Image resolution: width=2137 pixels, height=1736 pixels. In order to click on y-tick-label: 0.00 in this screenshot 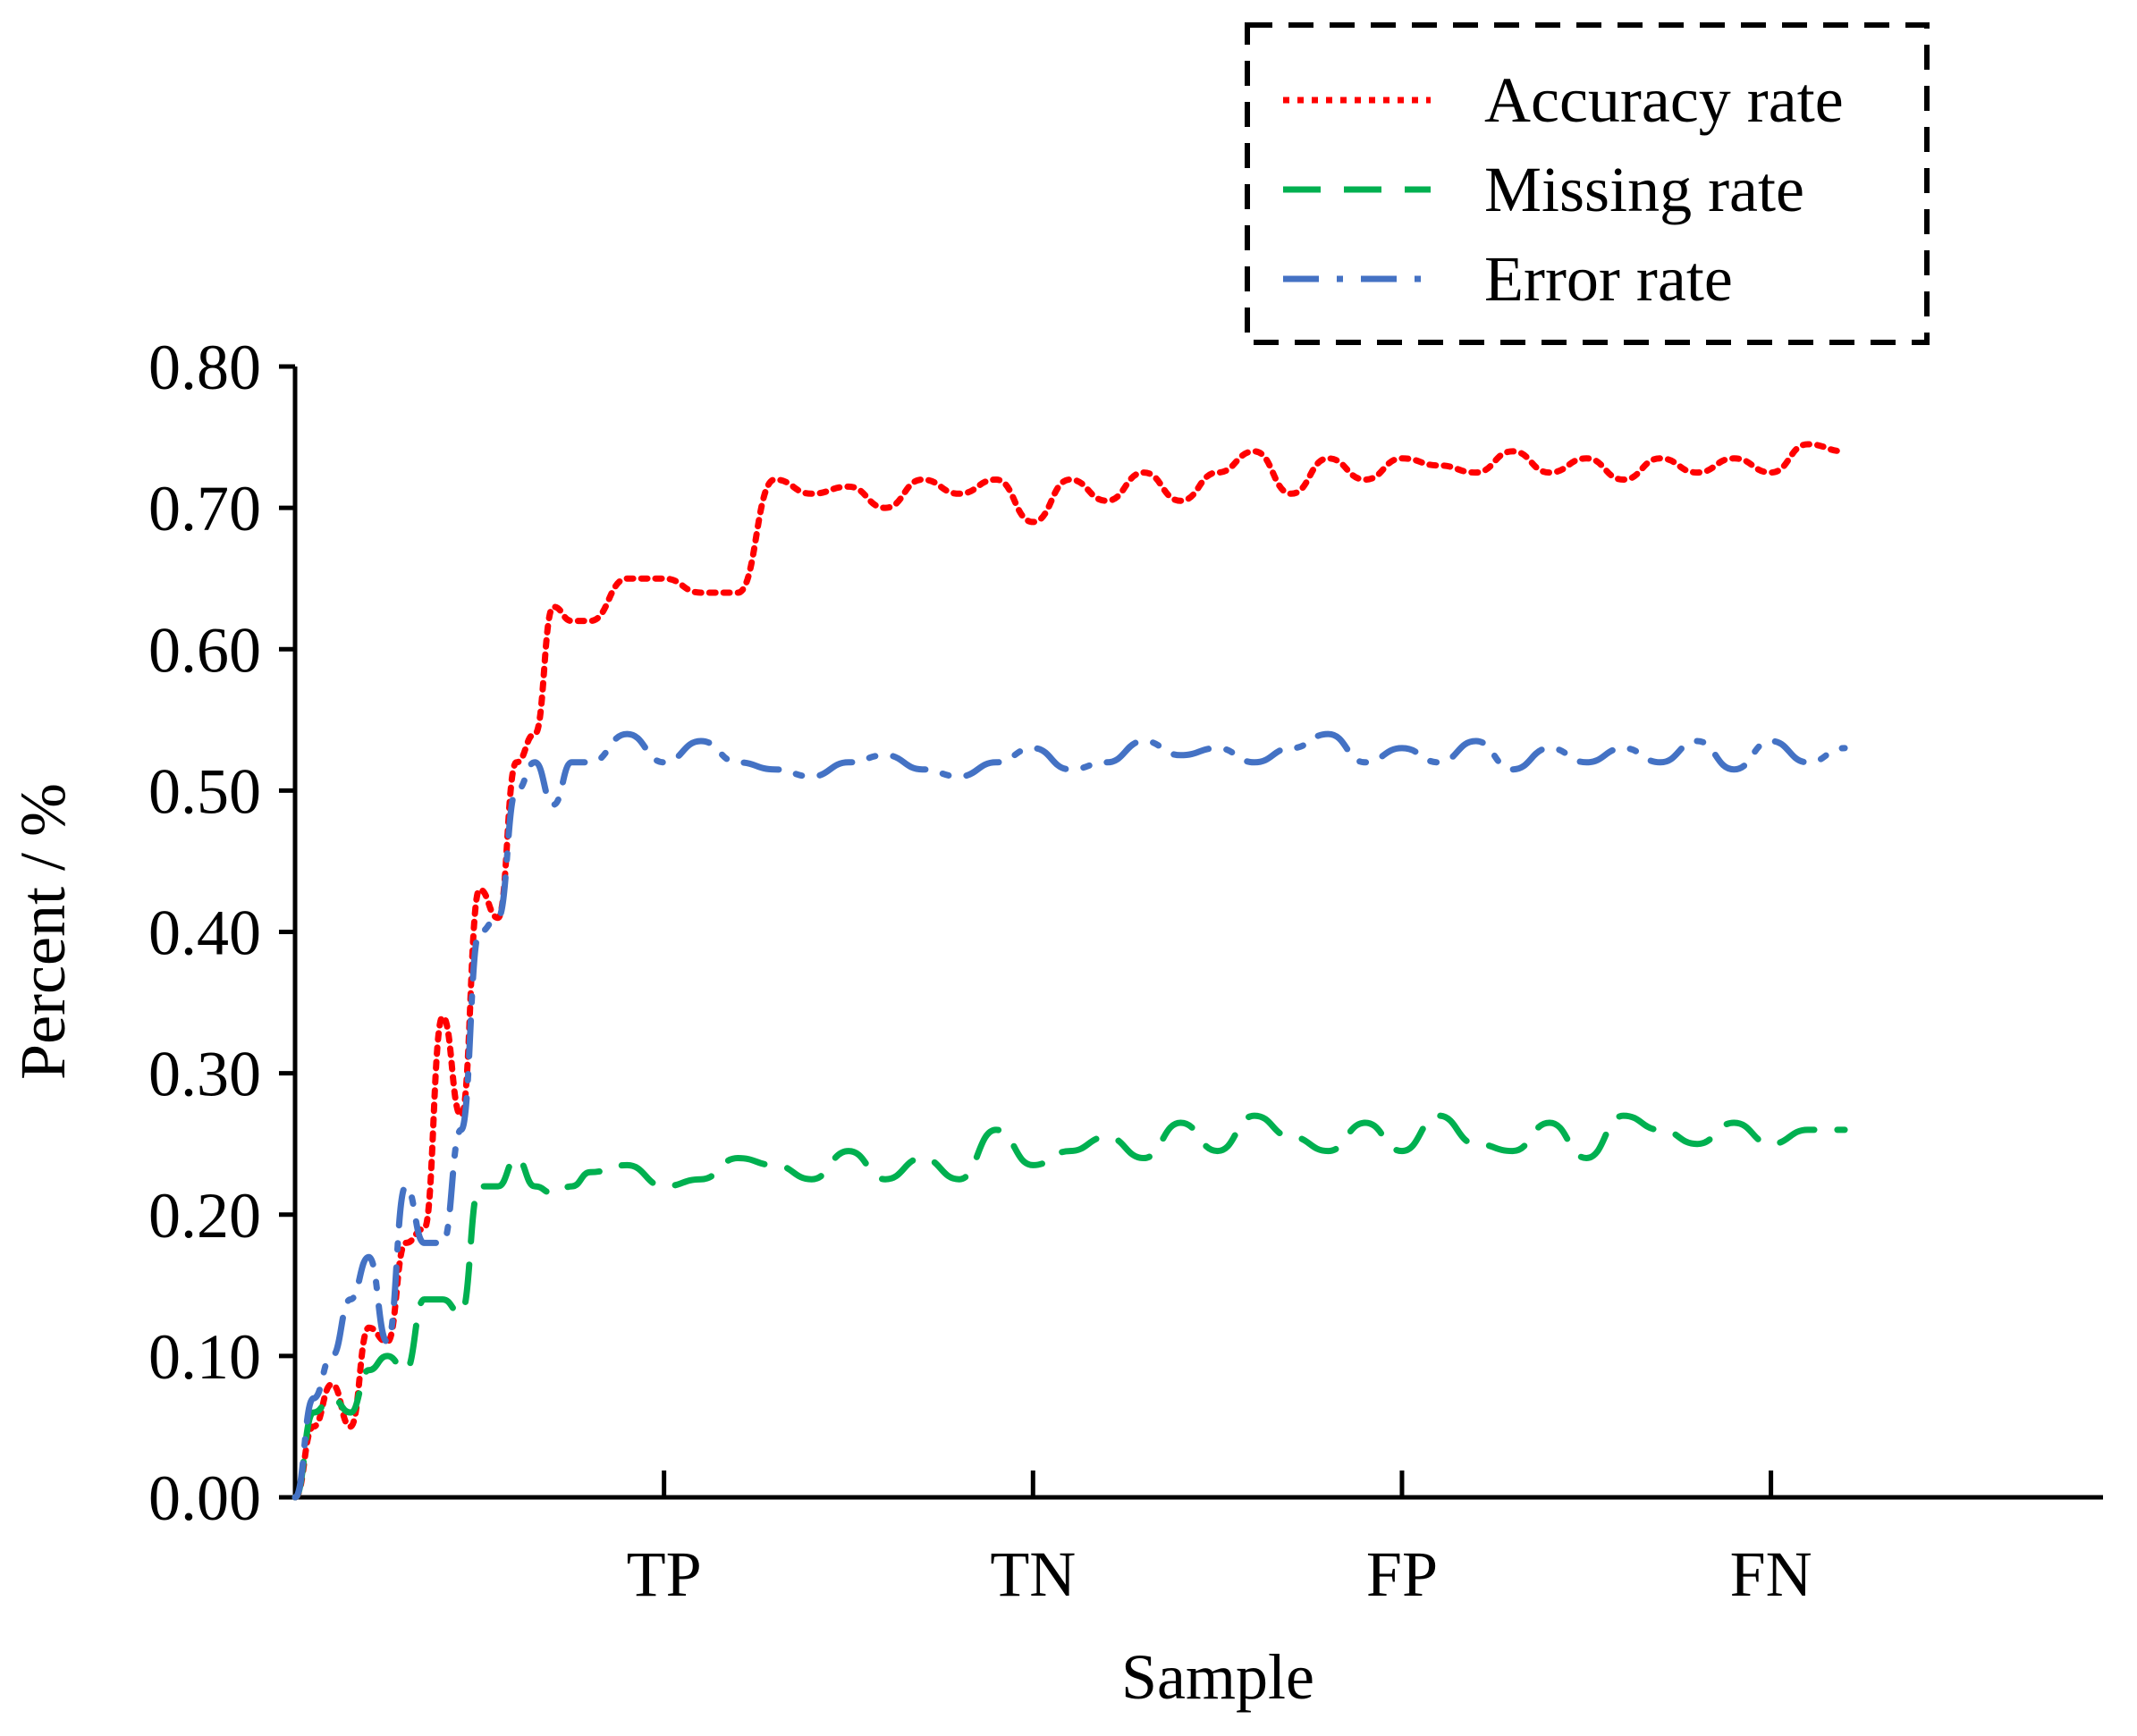, I will do `click(205, 1498)`.